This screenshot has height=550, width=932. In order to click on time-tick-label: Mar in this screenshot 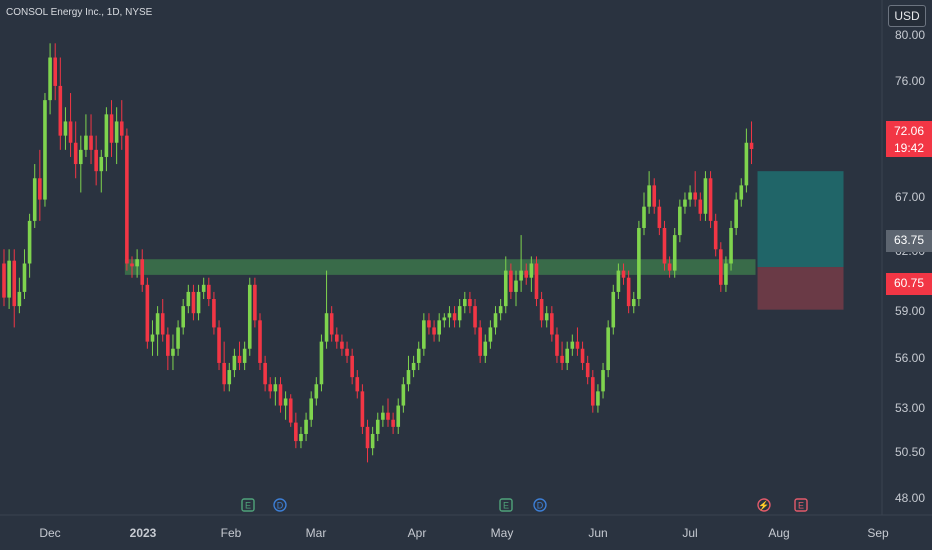, I will do `click(316, 533)`.